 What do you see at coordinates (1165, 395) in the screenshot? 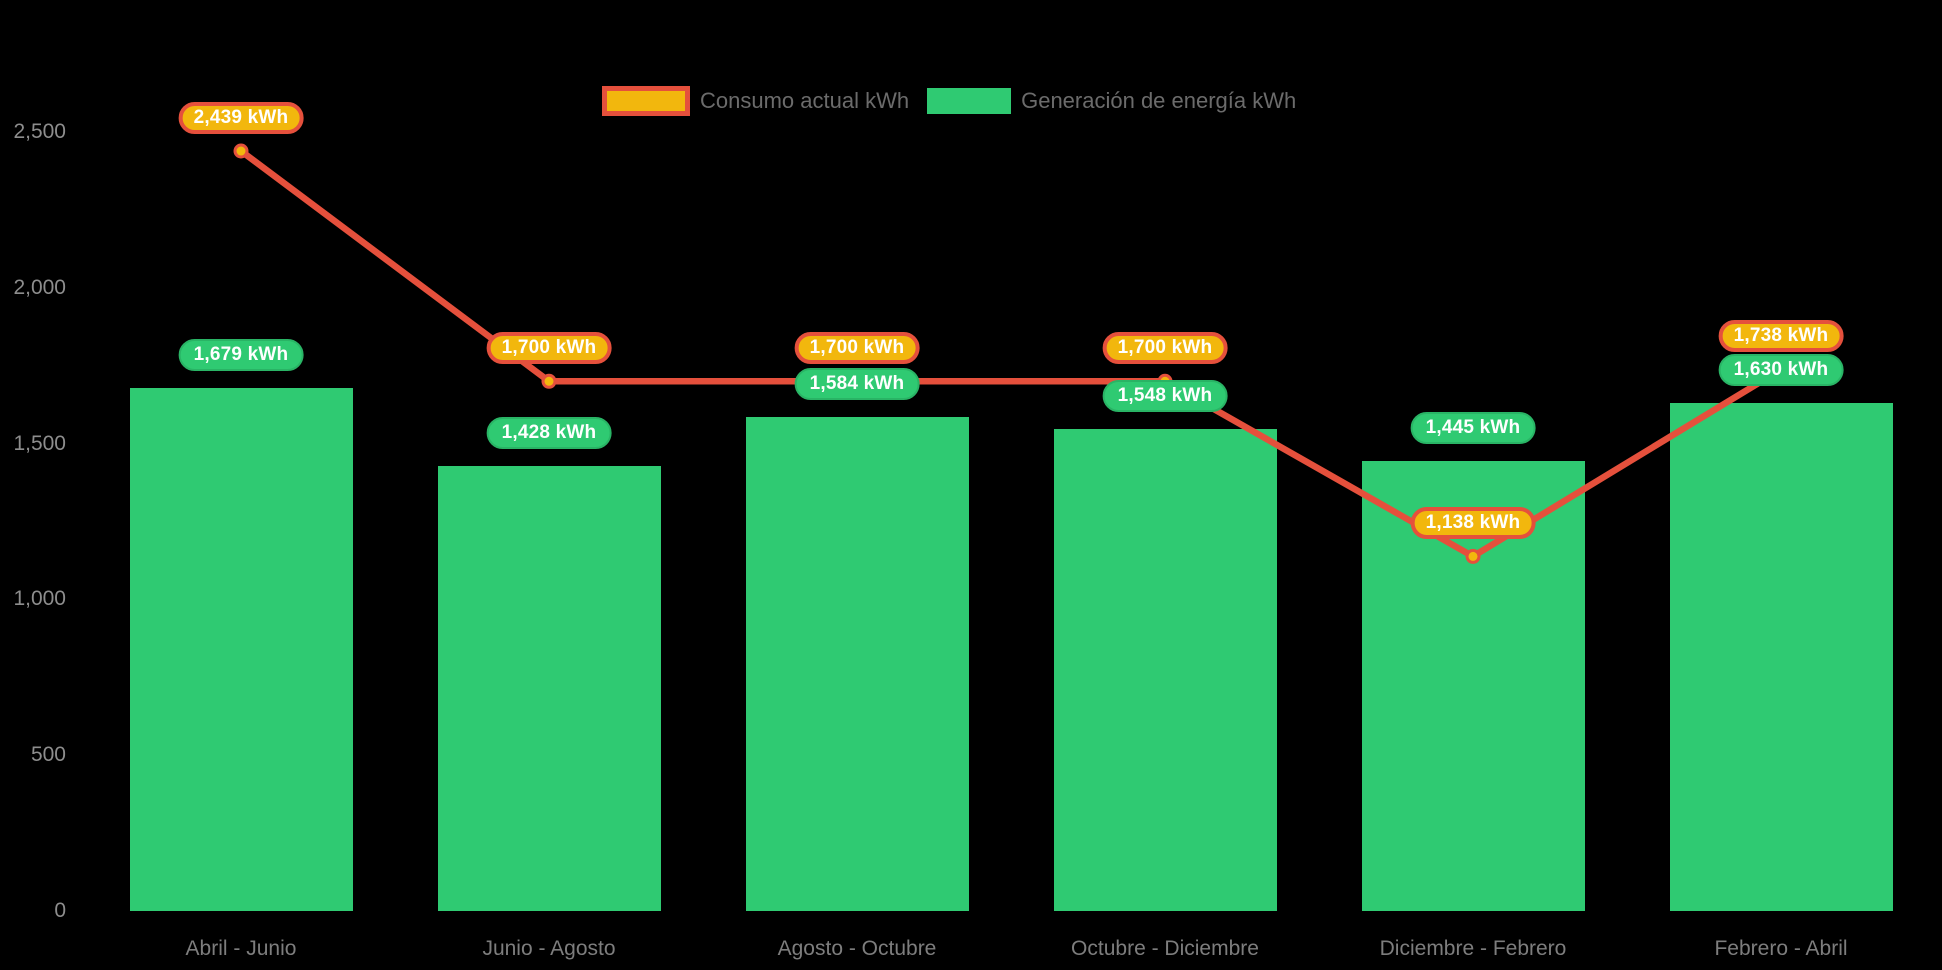
I see `generacion-value-label-3: 1,548 kWh` at bounding box center [1165, 395].